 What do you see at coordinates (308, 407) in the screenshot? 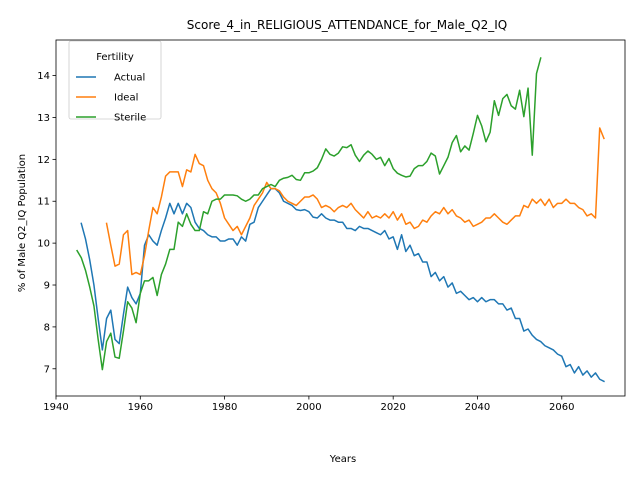
I see `x-tick-label: 2000` at bounding box center [308, 407].